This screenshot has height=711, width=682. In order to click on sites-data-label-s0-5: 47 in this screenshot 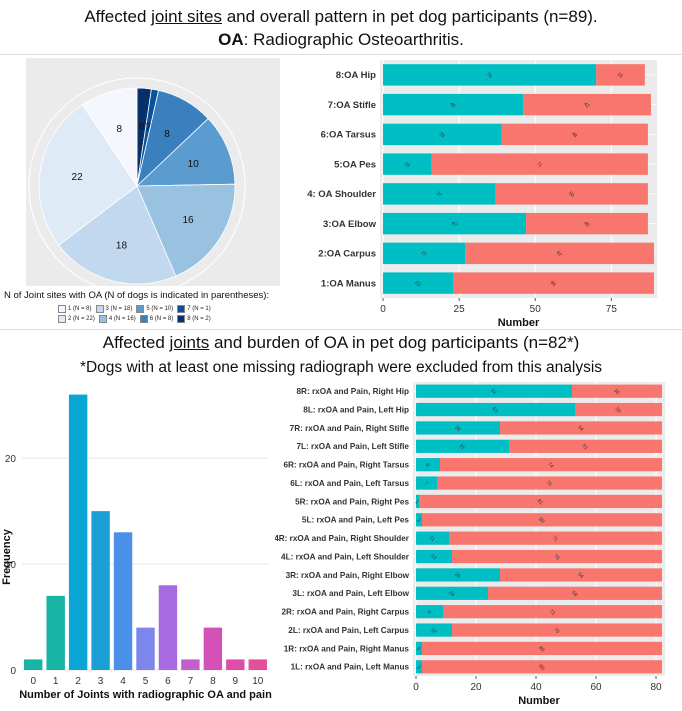, I will do `click(454, 224)`.